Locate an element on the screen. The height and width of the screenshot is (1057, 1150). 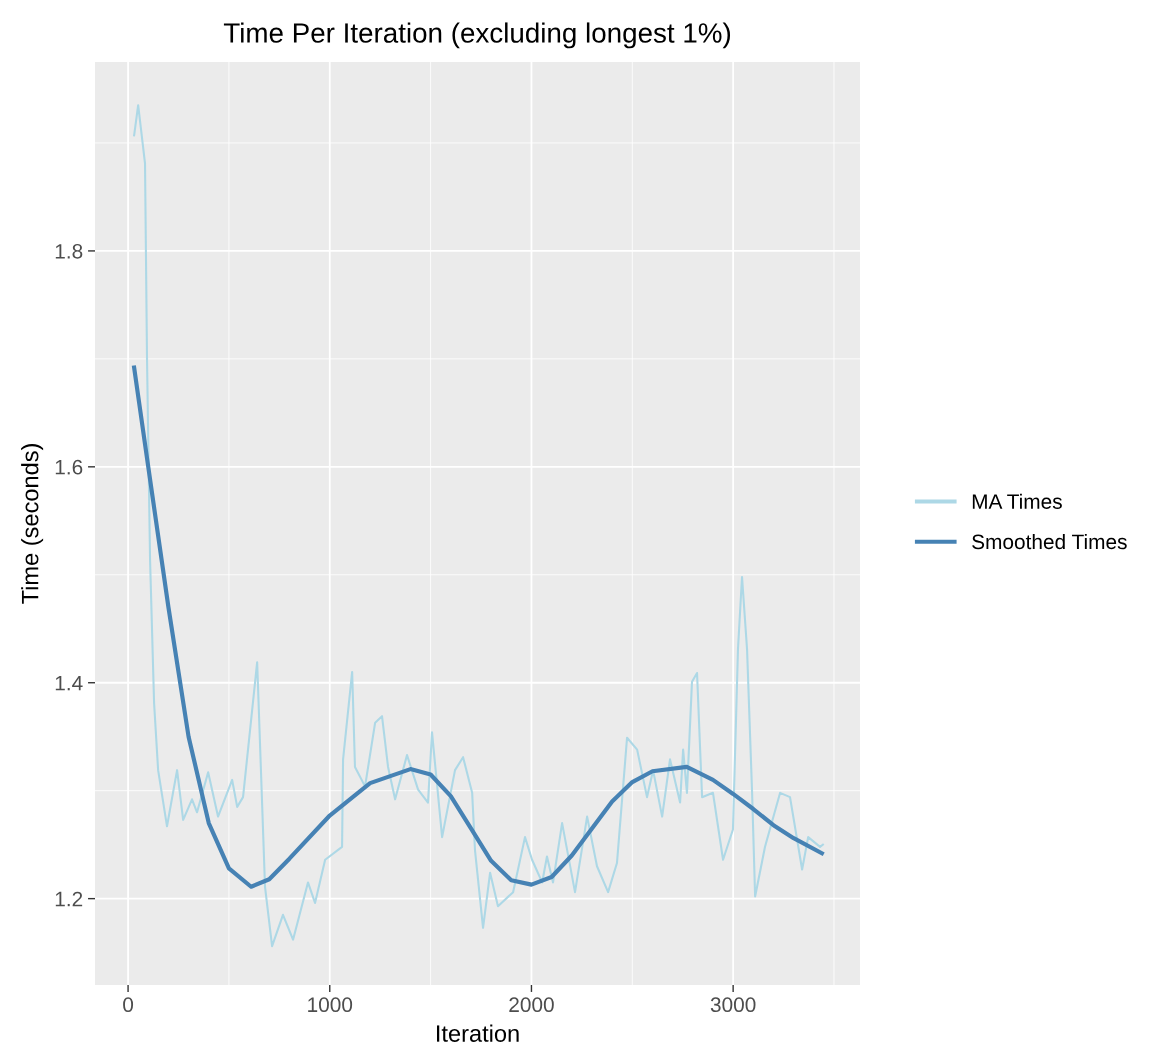
legend-label: Smoothed Times is located at coordinates (1049, 541).